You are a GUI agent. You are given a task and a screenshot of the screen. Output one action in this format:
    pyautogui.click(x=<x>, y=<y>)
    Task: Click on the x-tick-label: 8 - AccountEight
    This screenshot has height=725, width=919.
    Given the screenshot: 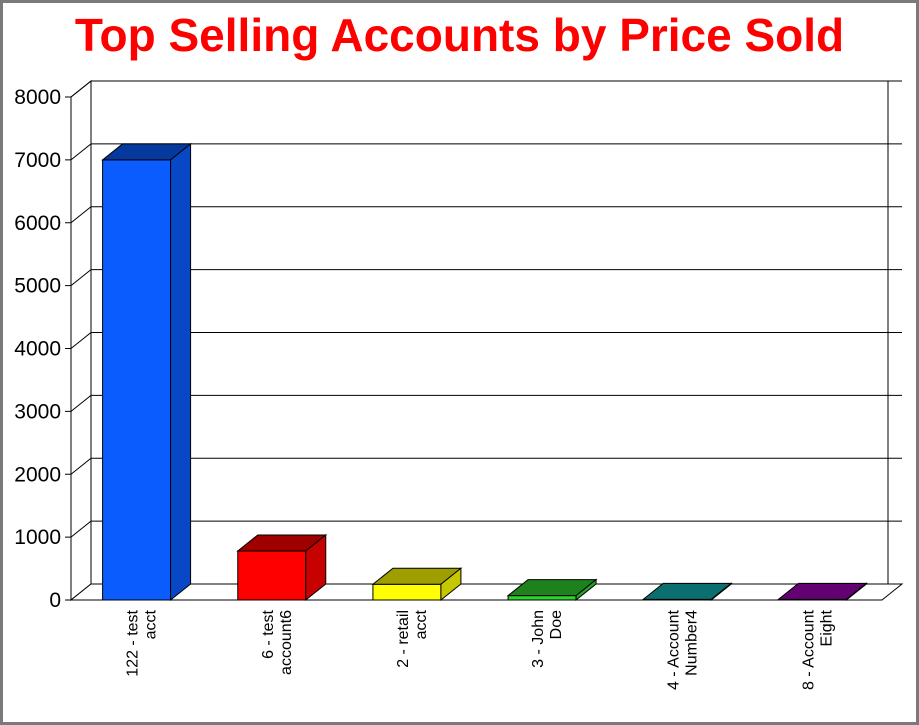 What is the action you would take?
    pyautogui.click(x=817, y=649)
    